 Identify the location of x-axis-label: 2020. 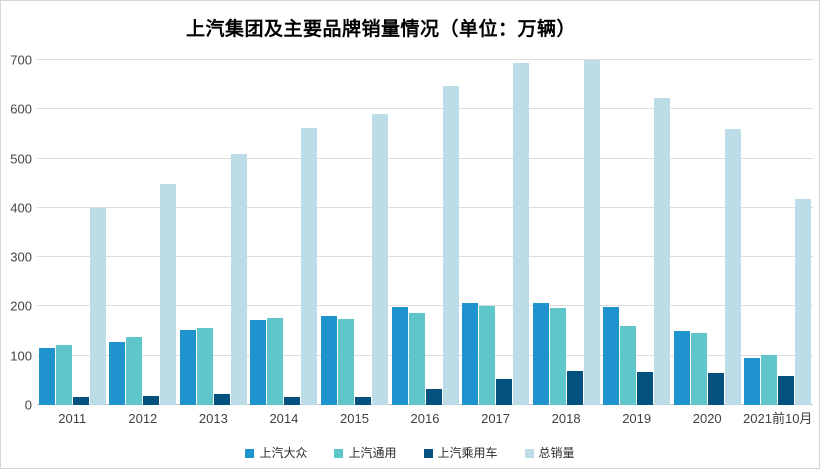
(707, 418).